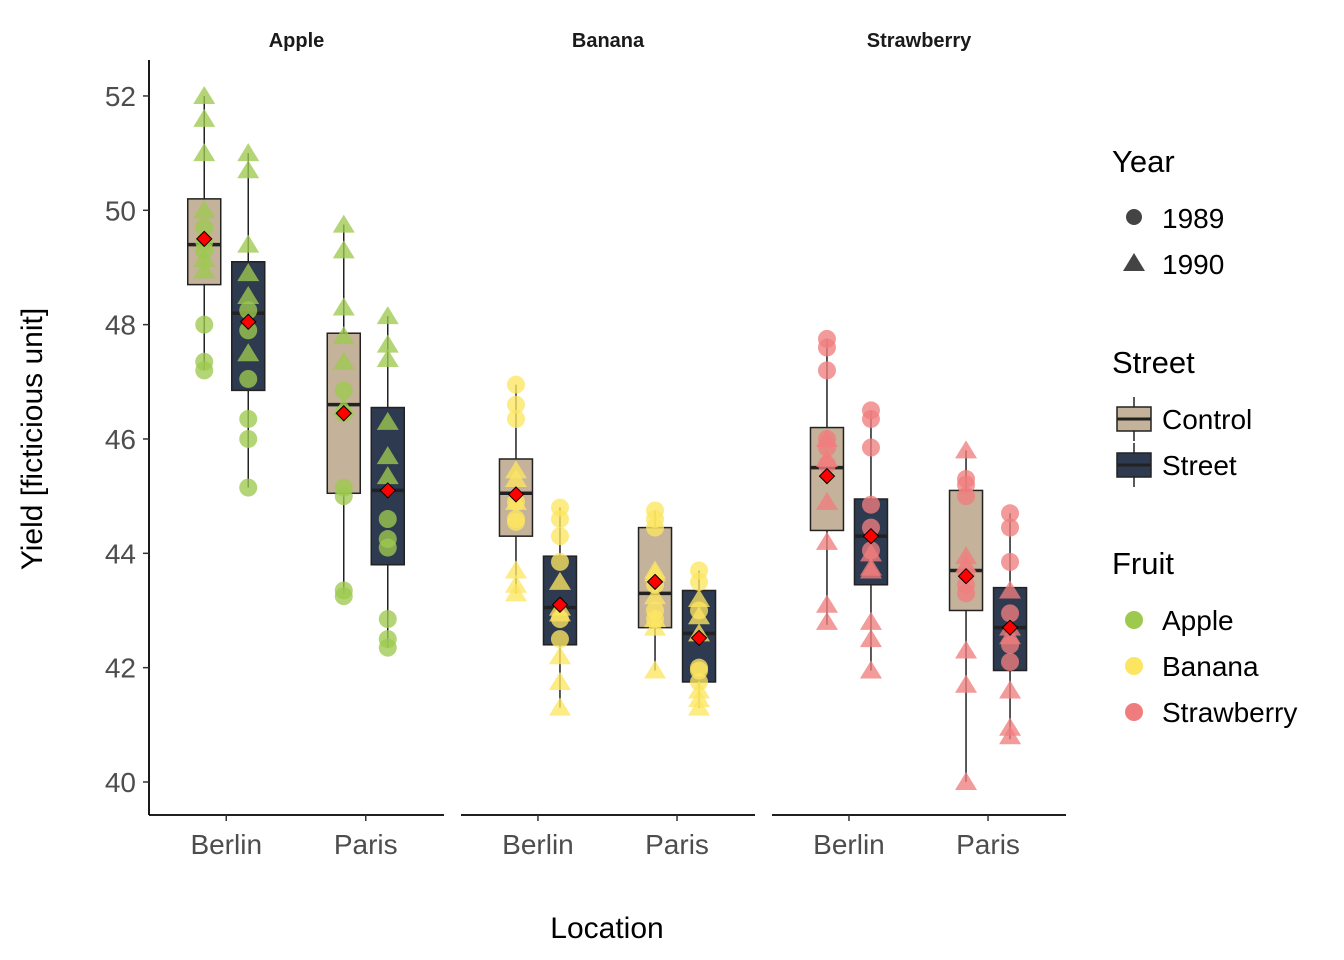  I want to click on mean-marker-banana-berlin-street, so click(560, 604).